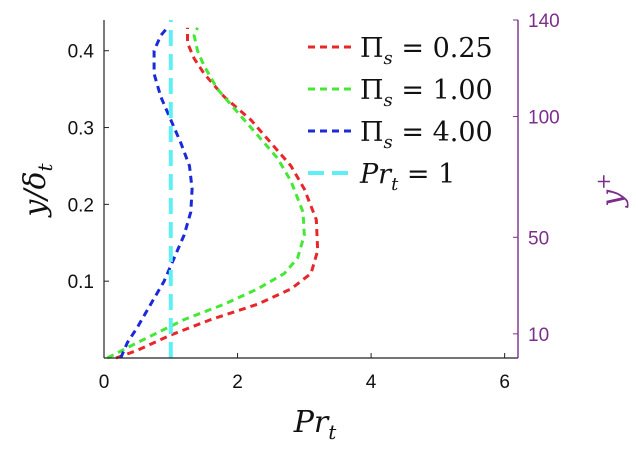  I want to click on y2-tick-label-3: 140, so click(544, 21).